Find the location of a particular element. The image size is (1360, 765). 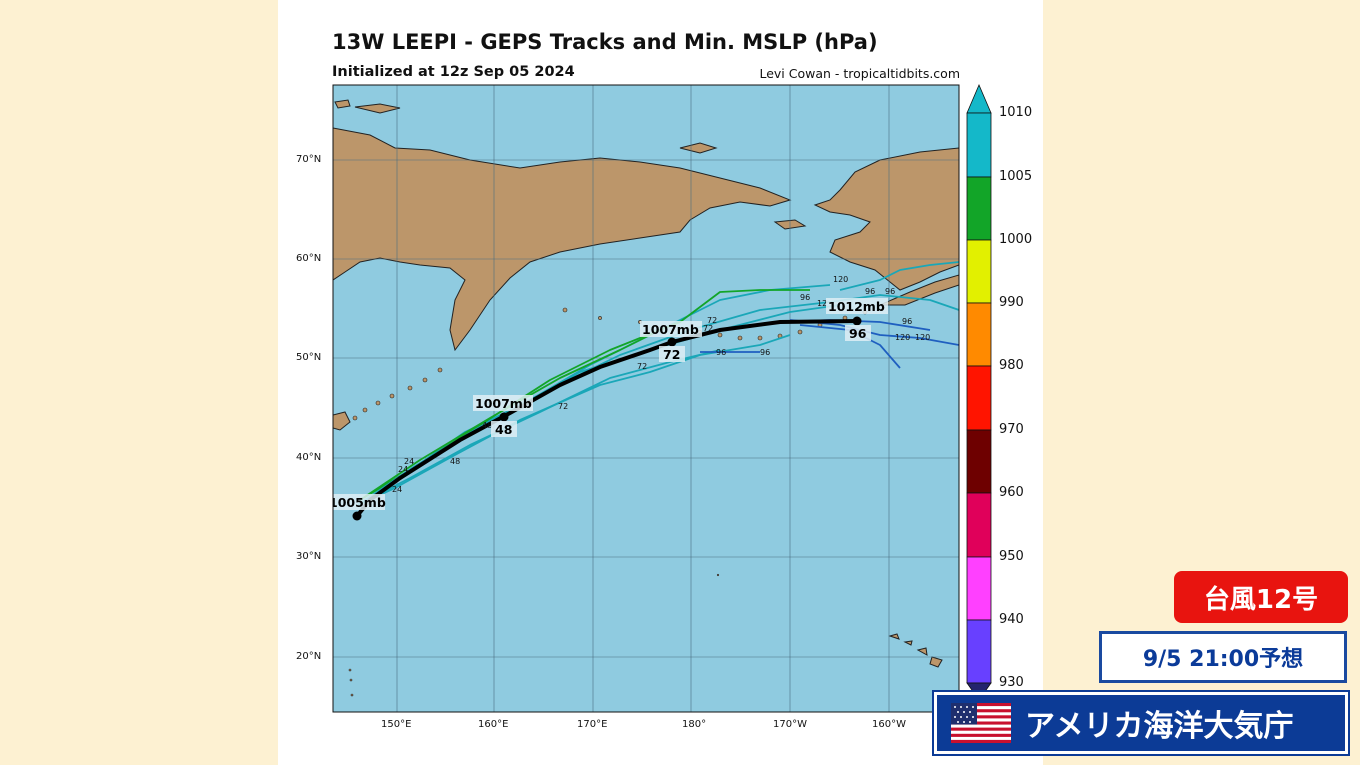

source-label: アメリカ海洋大気庁 is located at coordinates (1159, 726).